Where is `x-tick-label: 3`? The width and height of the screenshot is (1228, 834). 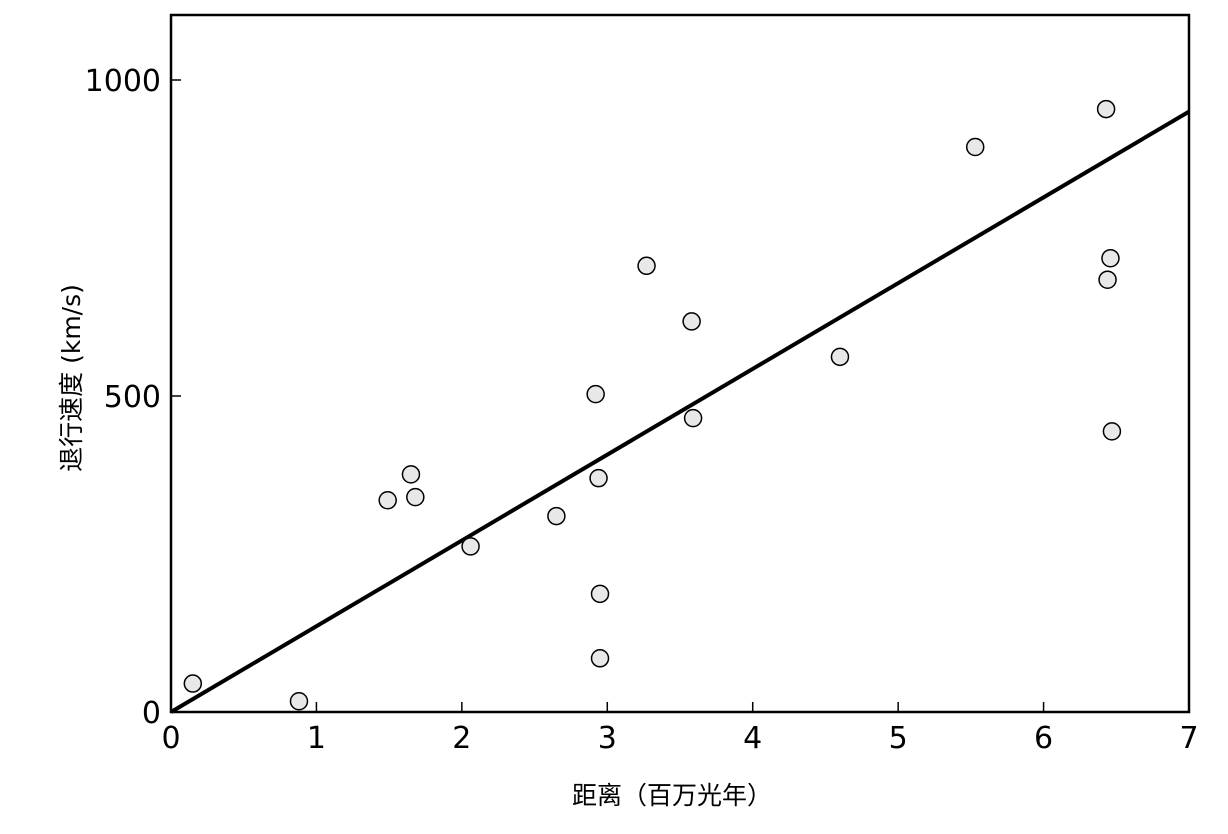 x-tick-label: 3 is located at coordinates (607, 738).